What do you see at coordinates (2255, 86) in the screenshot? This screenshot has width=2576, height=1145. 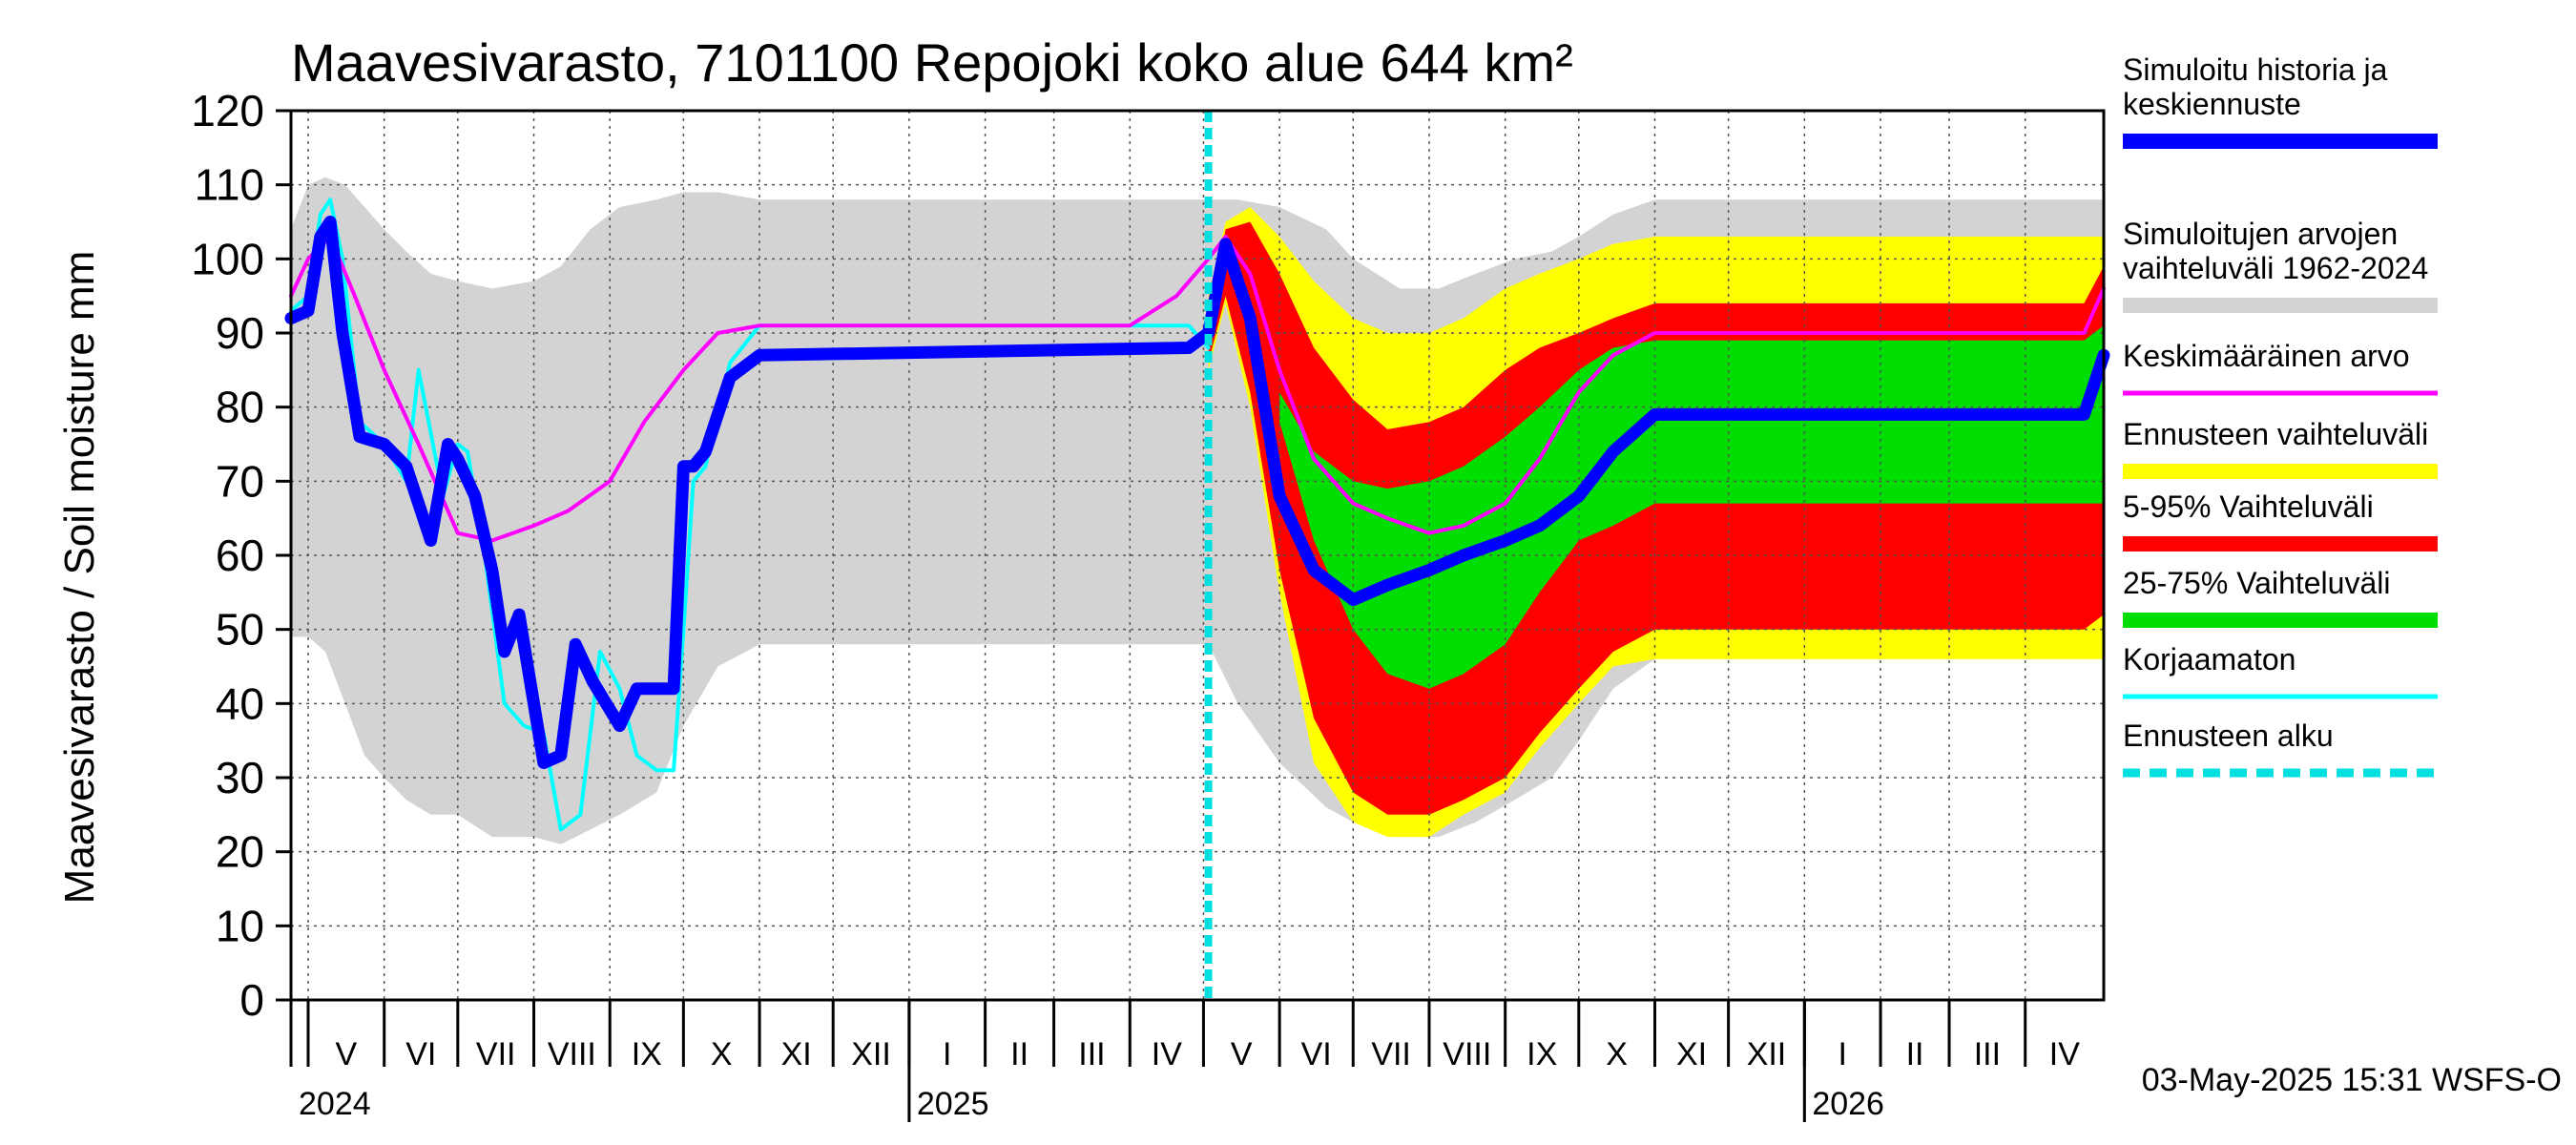 I see `legend-label: Simuloitu historia ja keskiennuste` at bounding box center [2255, 86].